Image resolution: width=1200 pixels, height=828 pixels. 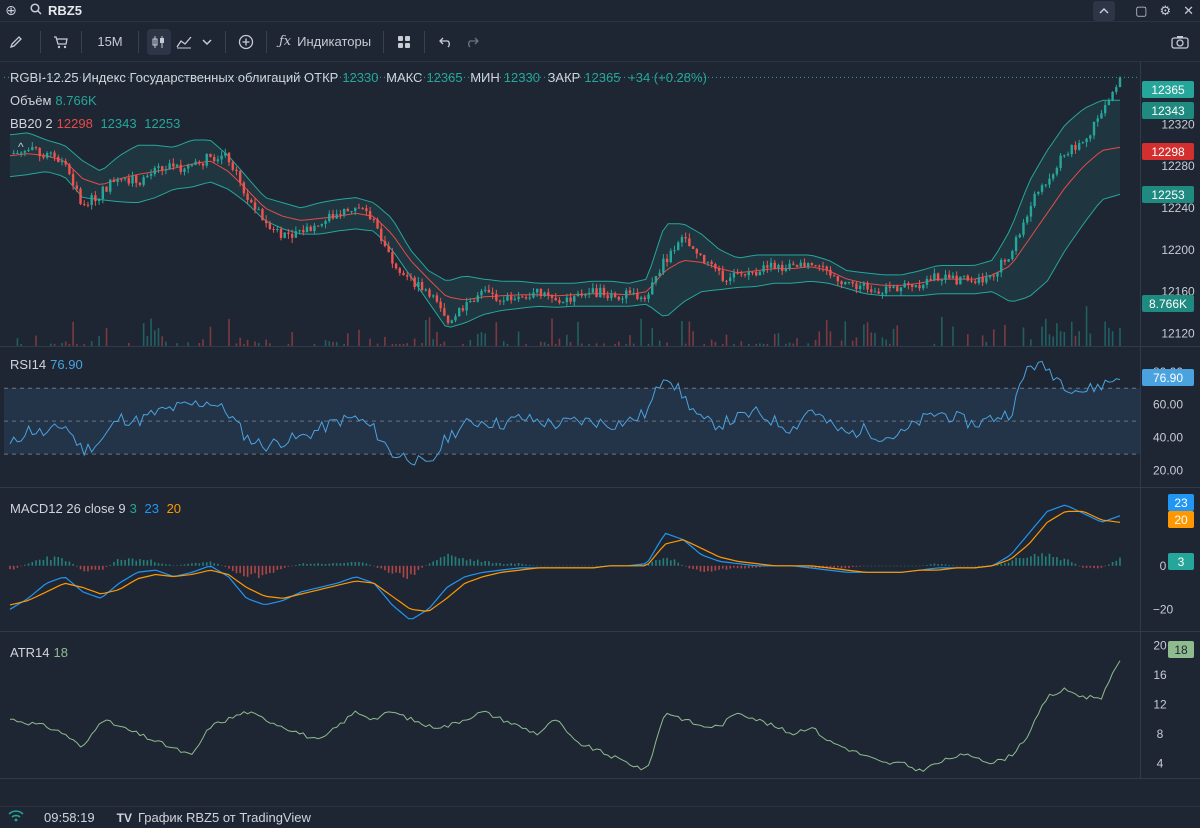 I want to click on last-price-tag: 12365, so click(x=1168, y=89).